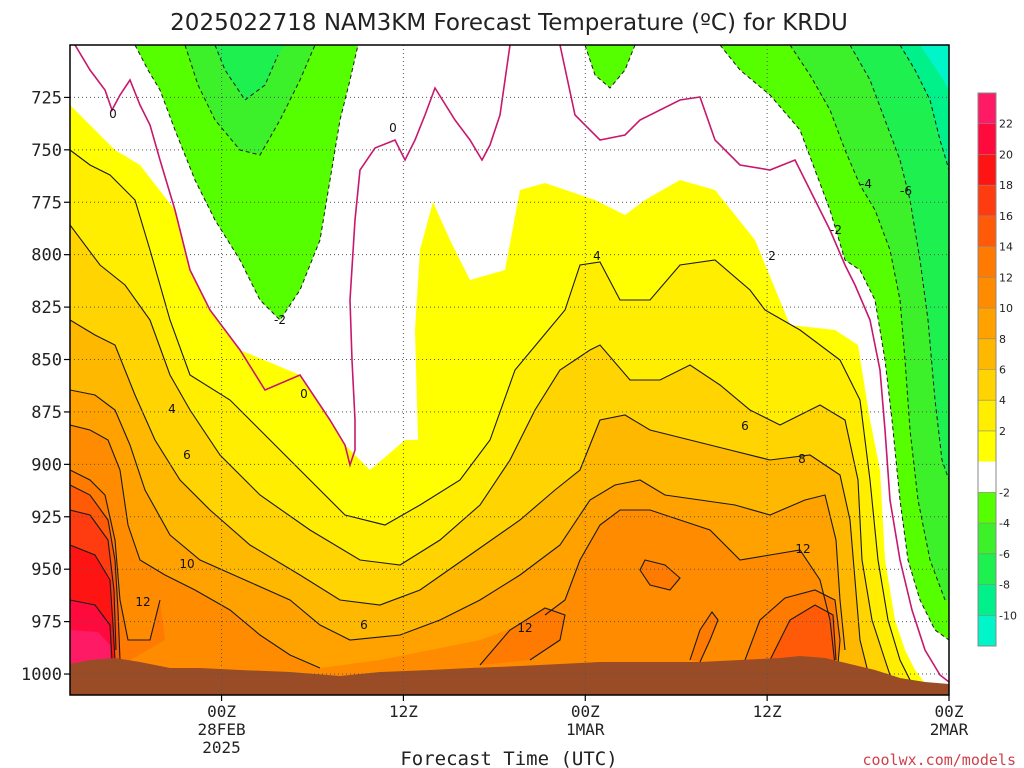 This screenshot has width=1024, height=768. I want to click on band-12-blob-14z, so click(704, 637).